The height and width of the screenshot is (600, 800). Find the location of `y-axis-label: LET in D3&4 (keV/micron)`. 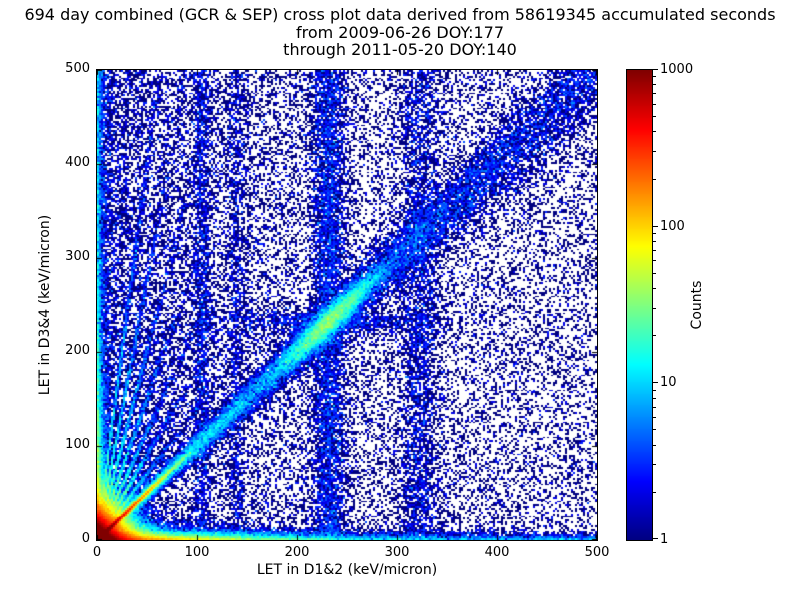

y-axis-label: LET in D3&4 (keV/micron) is located at coordinates (45, 305).